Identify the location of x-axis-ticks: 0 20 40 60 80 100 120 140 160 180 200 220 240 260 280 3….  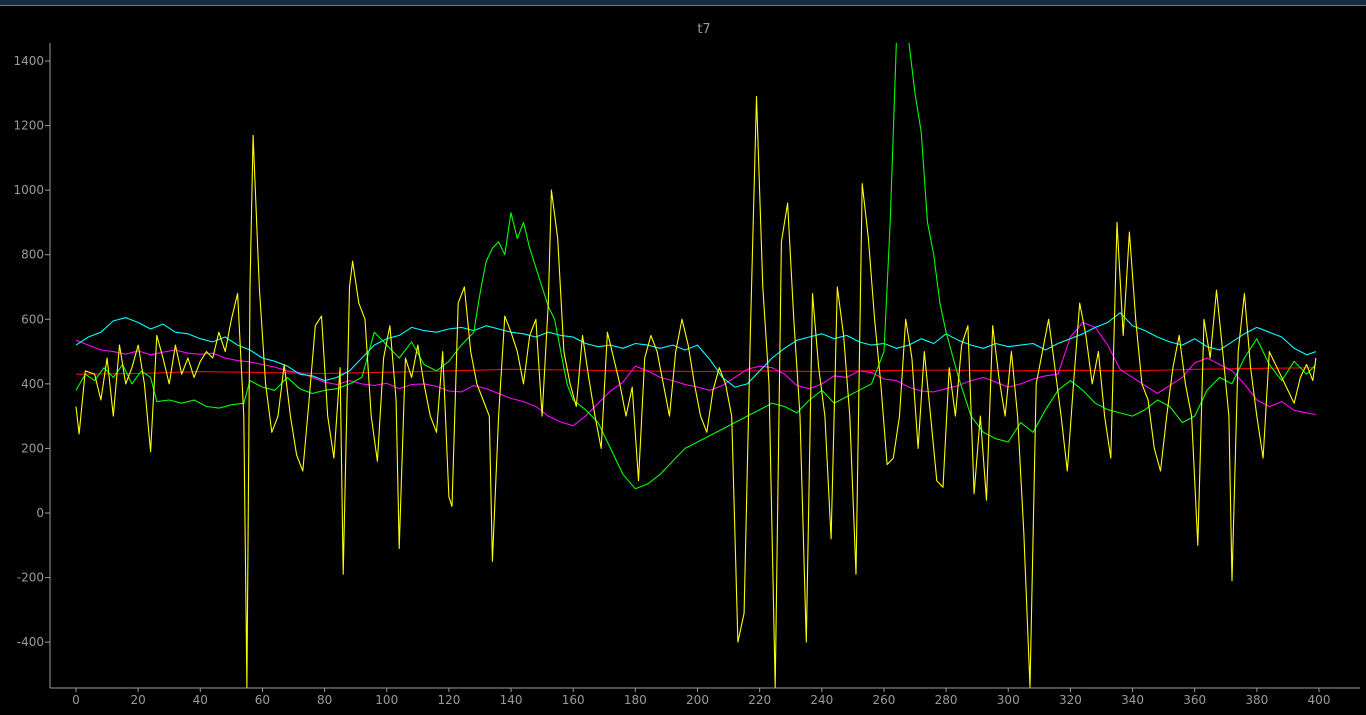
(701, 697).